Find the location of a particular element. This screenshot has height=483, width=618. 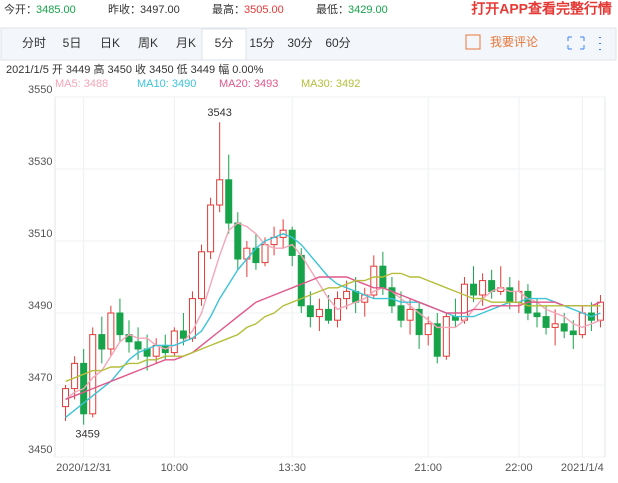

tab: 15分 is located at coordinates (261, 43).